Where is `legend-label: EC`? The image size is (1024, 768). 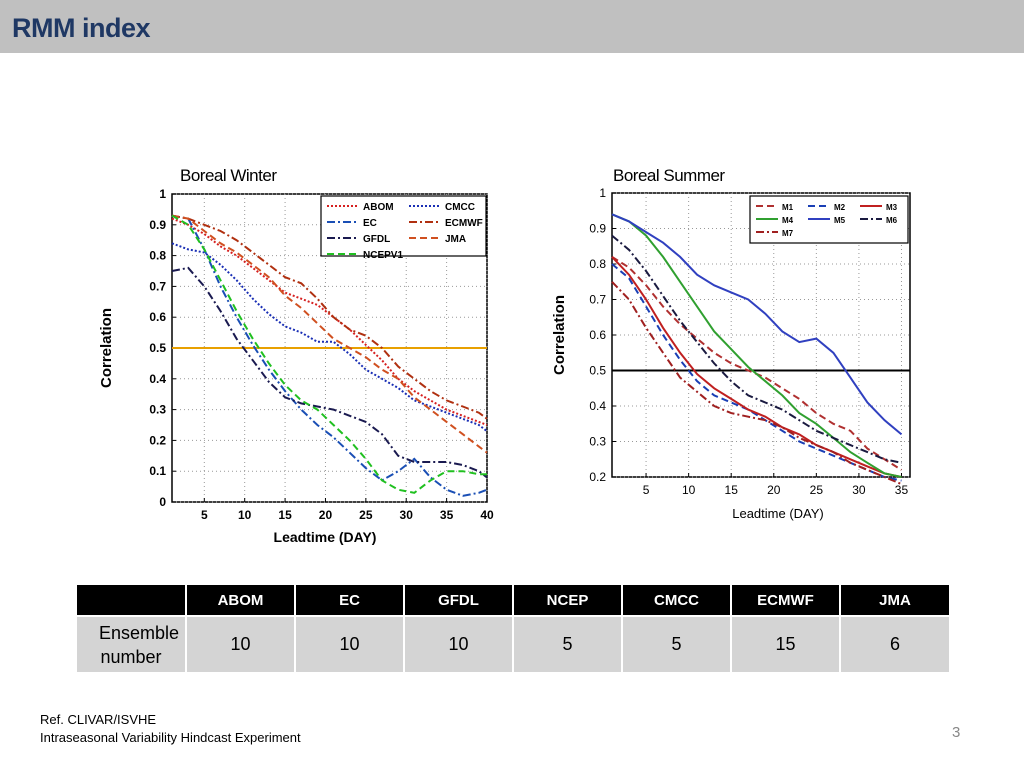 legend-label: EC is located at coordinates (370, 223).